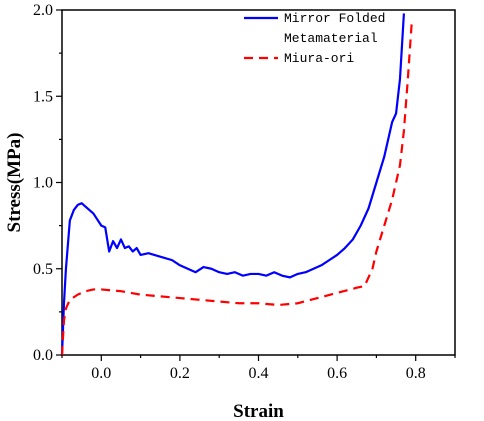  Describe the element at coordinates (259, 373) in the screenshot. I see `x-tick-label: 0.4` at that location.